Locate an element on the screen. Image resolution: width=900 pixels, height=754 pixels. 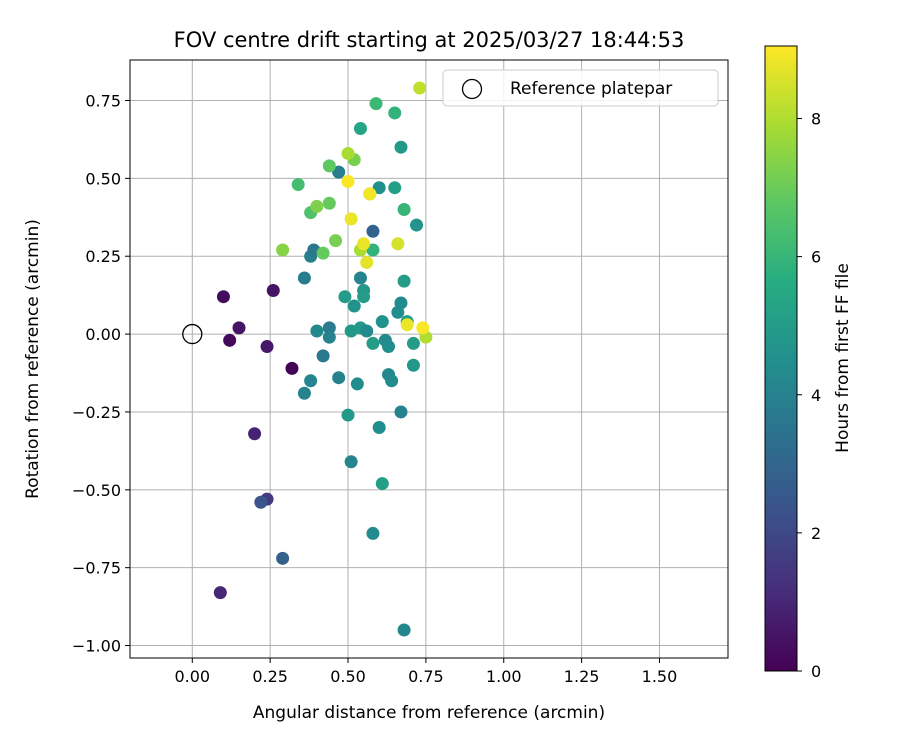
y-tick-label: 0.25 is located at coordinates (103, 256).